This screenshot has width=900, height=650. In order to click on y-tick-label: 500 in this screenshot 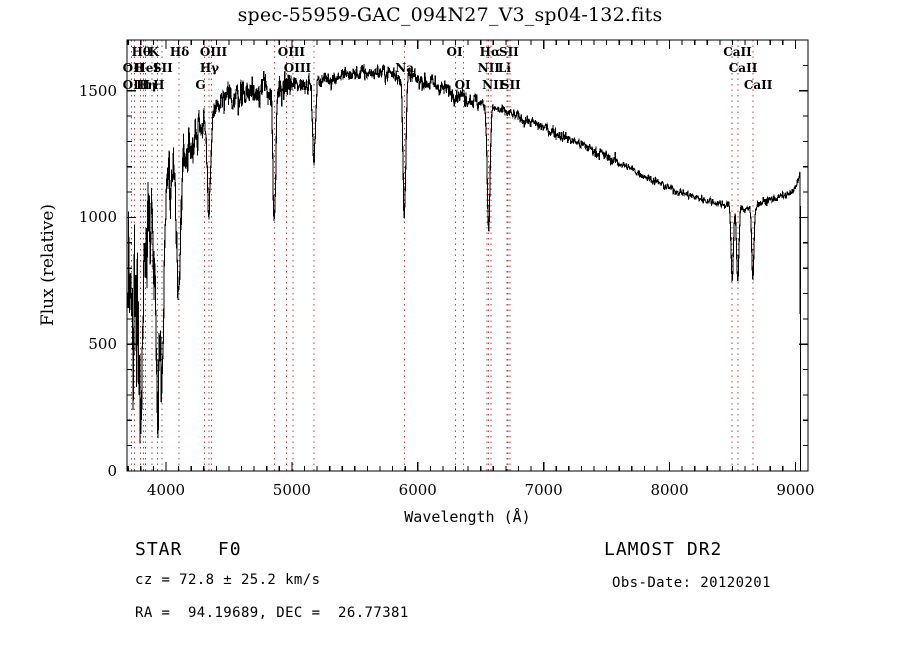, I will do `click(102, 344)`.